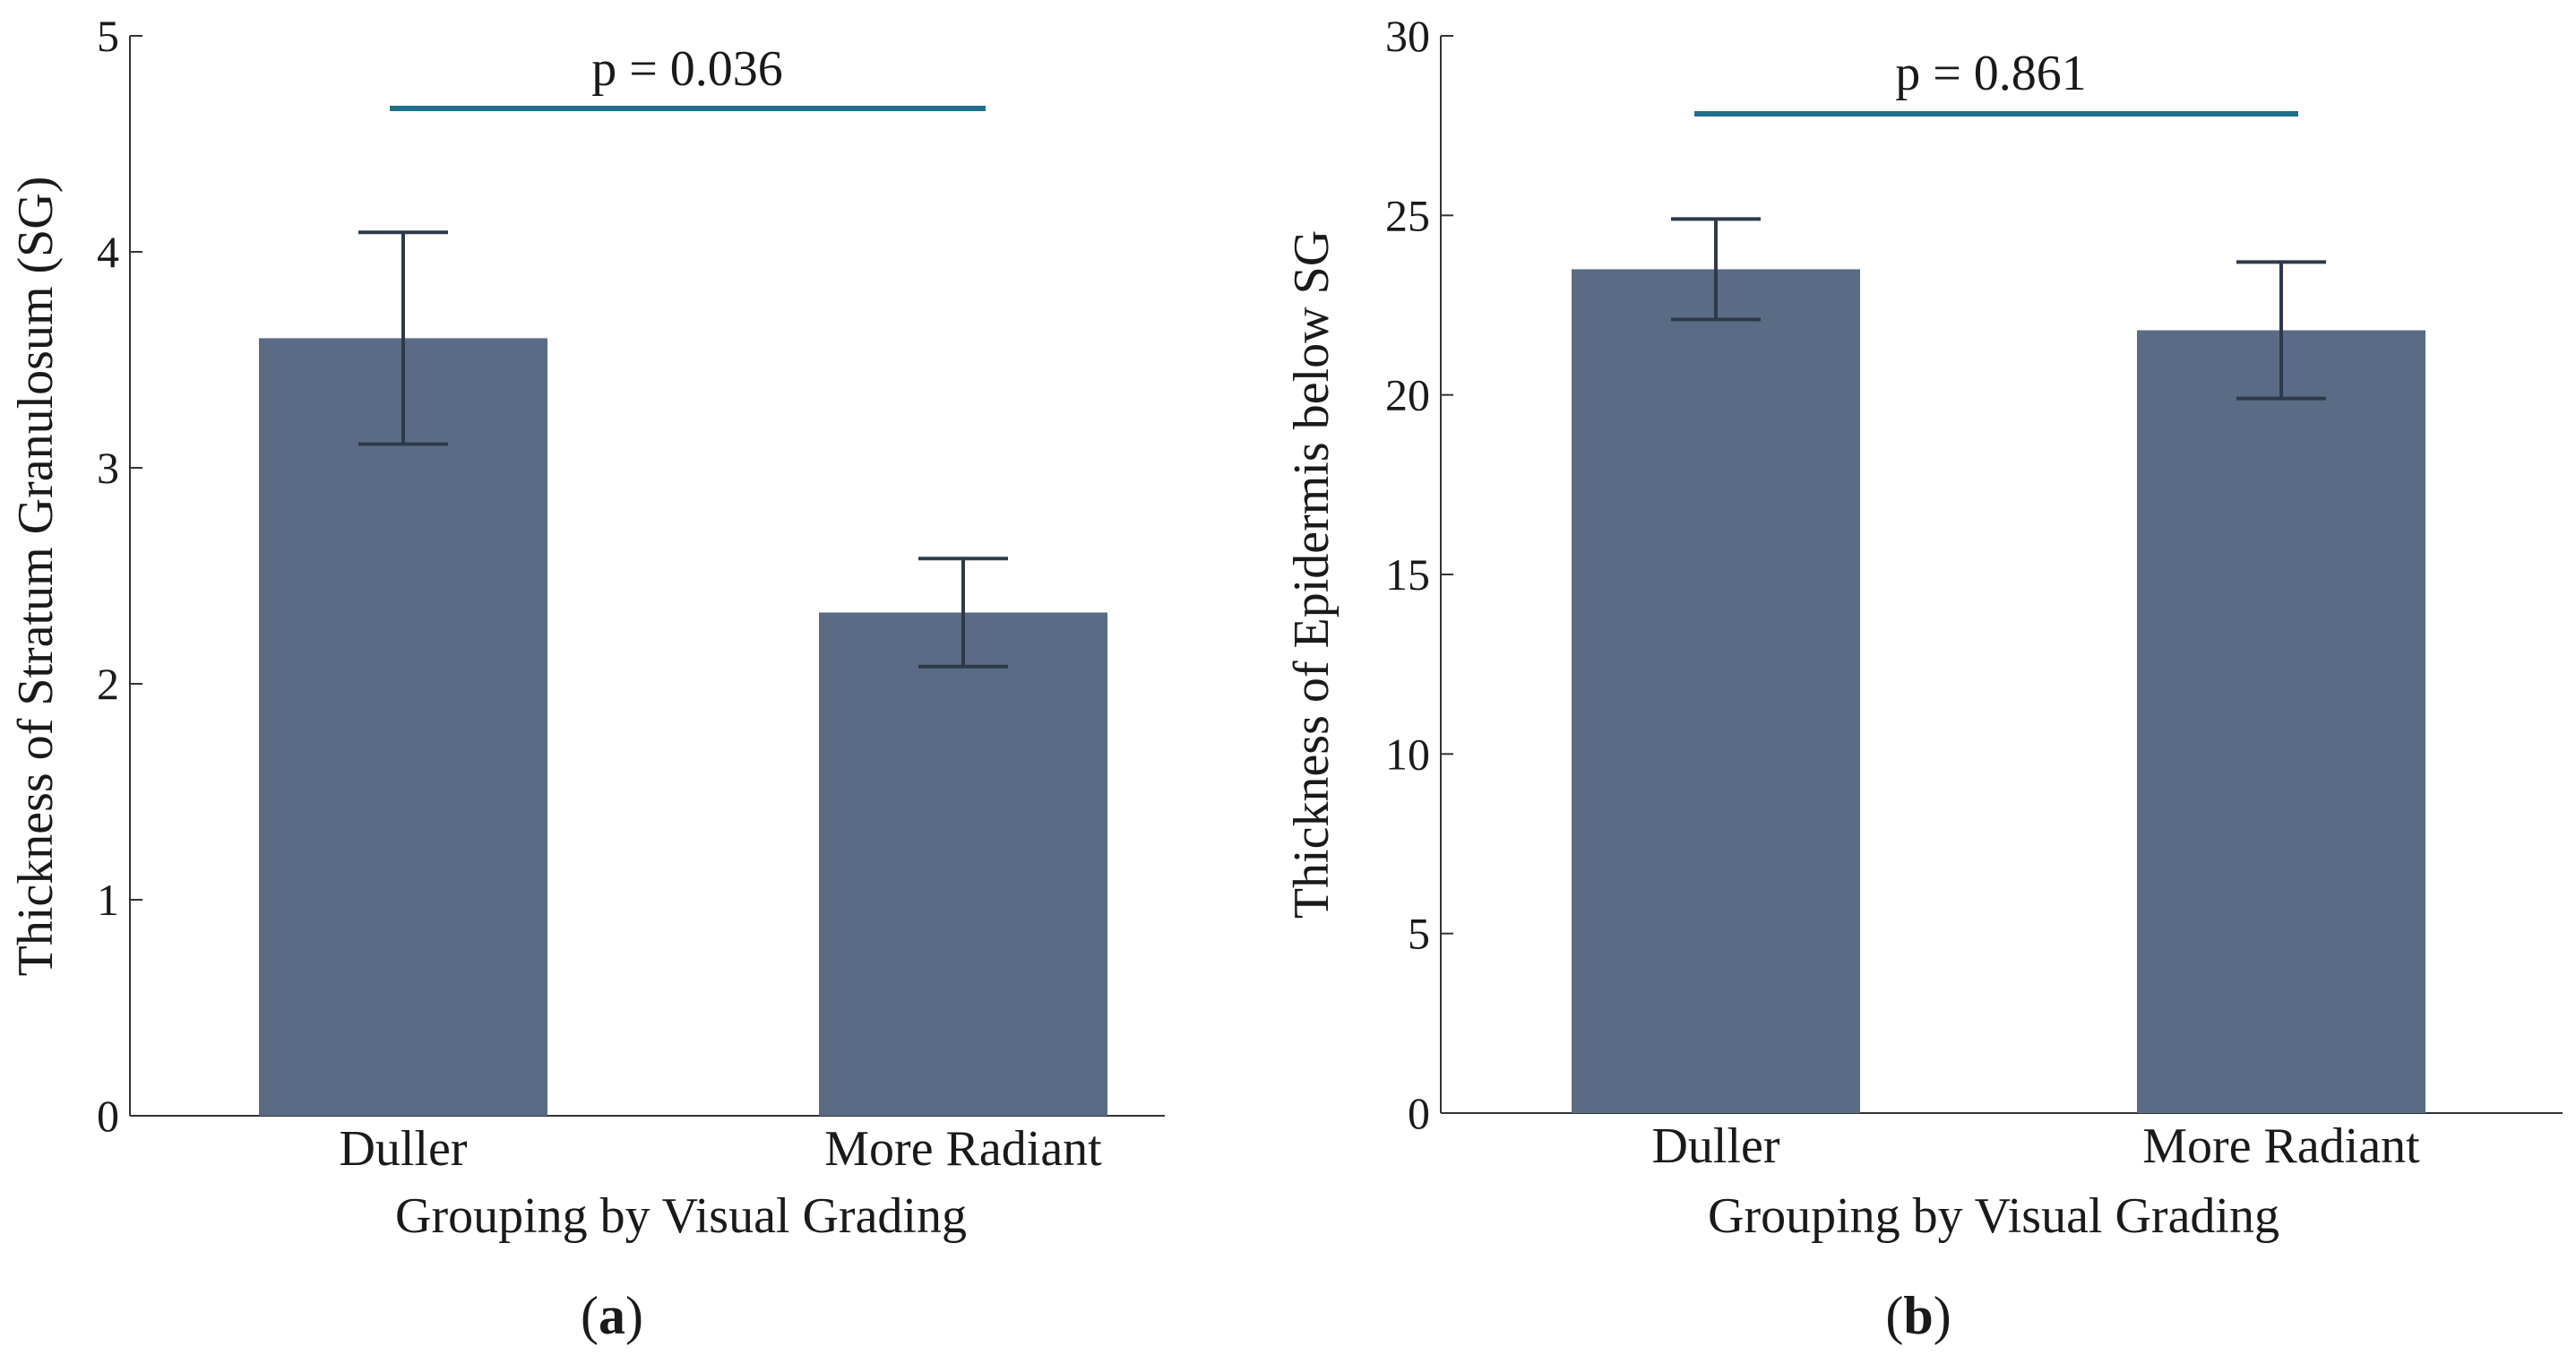  I want to click on panel-label-letter: b, so click(1918, 1315).